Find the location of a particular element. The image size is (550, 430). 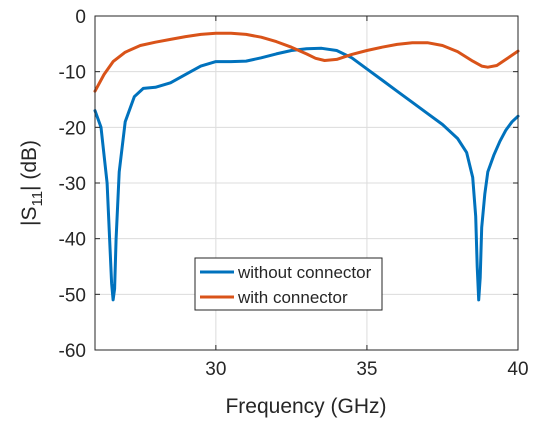

y-tick-label: -30 is located at coordinates (72, 184).